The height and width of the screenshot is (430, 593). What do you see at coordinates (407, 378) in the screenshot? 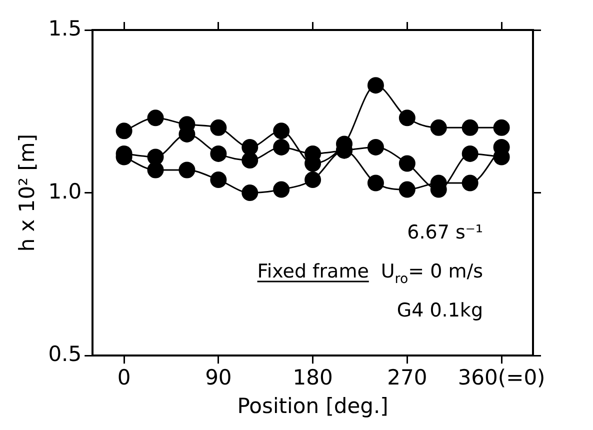
I see `x-tick-label: 270` at bounding box center [407, 378].